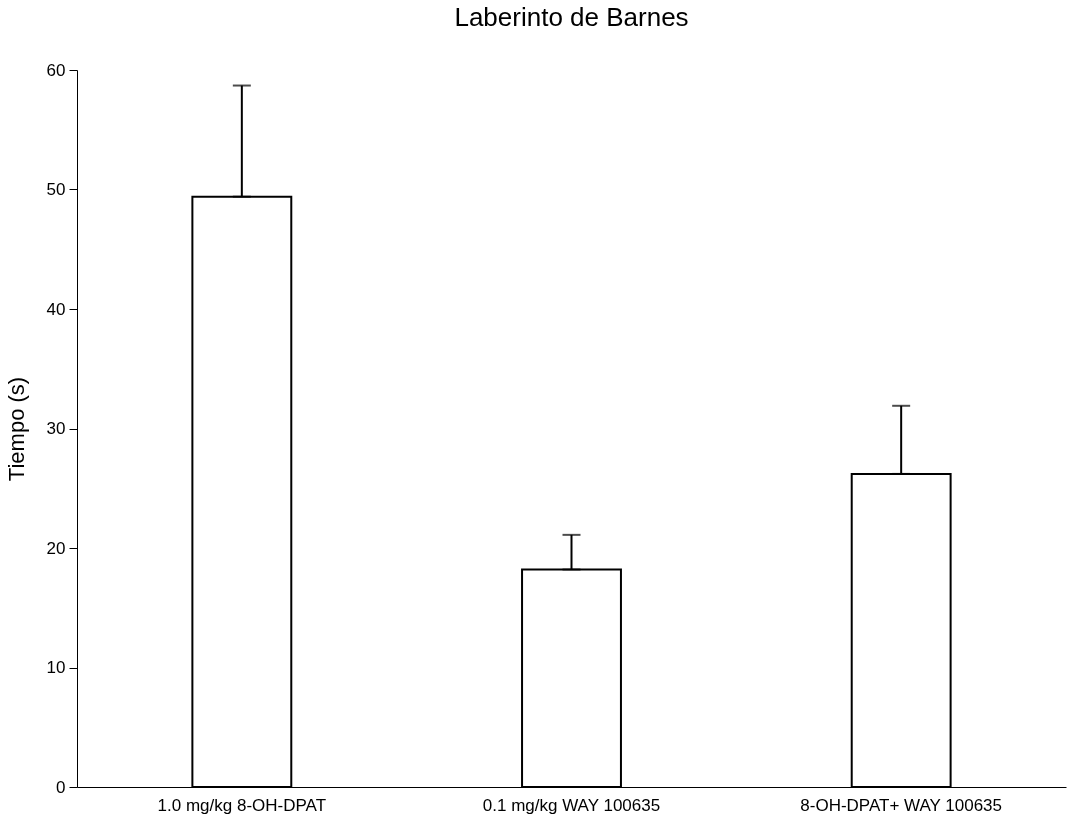 This screenshot has width=1071, height=818. I want to click on y-tick-label: 30, so click(56, 428).